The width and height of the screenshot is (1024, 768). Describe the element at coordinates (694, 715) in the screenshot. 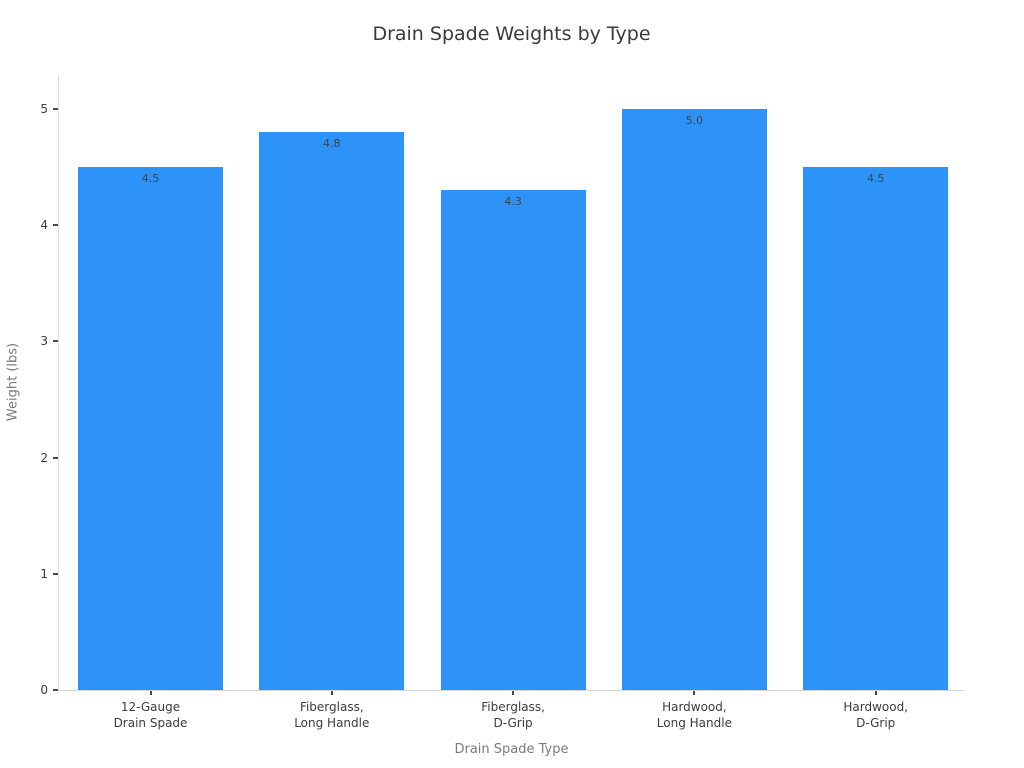

I see `x-tick-label: Hardwood, Long Handle` at that location.